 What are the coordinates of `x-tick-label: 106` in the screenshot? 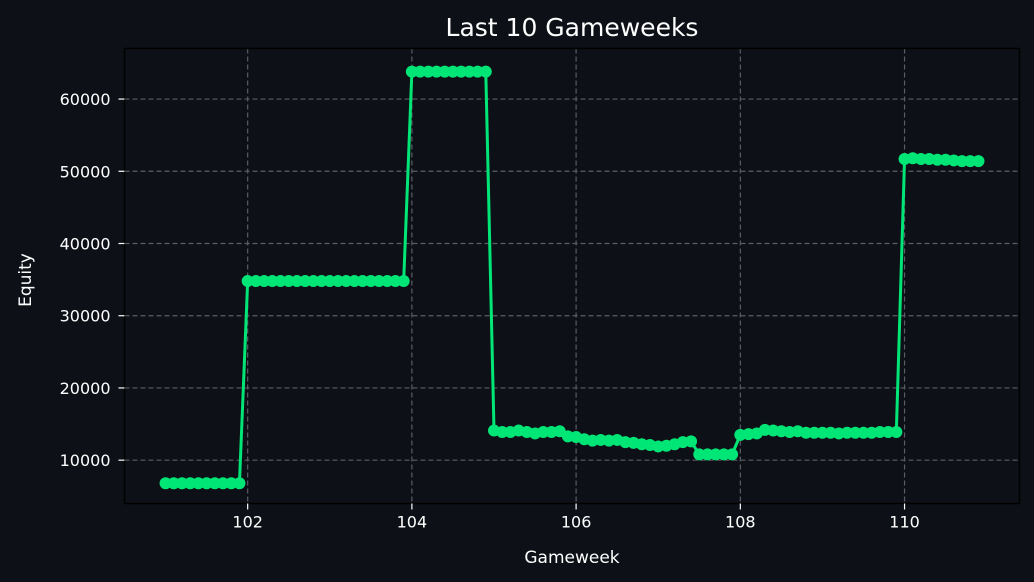 It's located at (576, 522).